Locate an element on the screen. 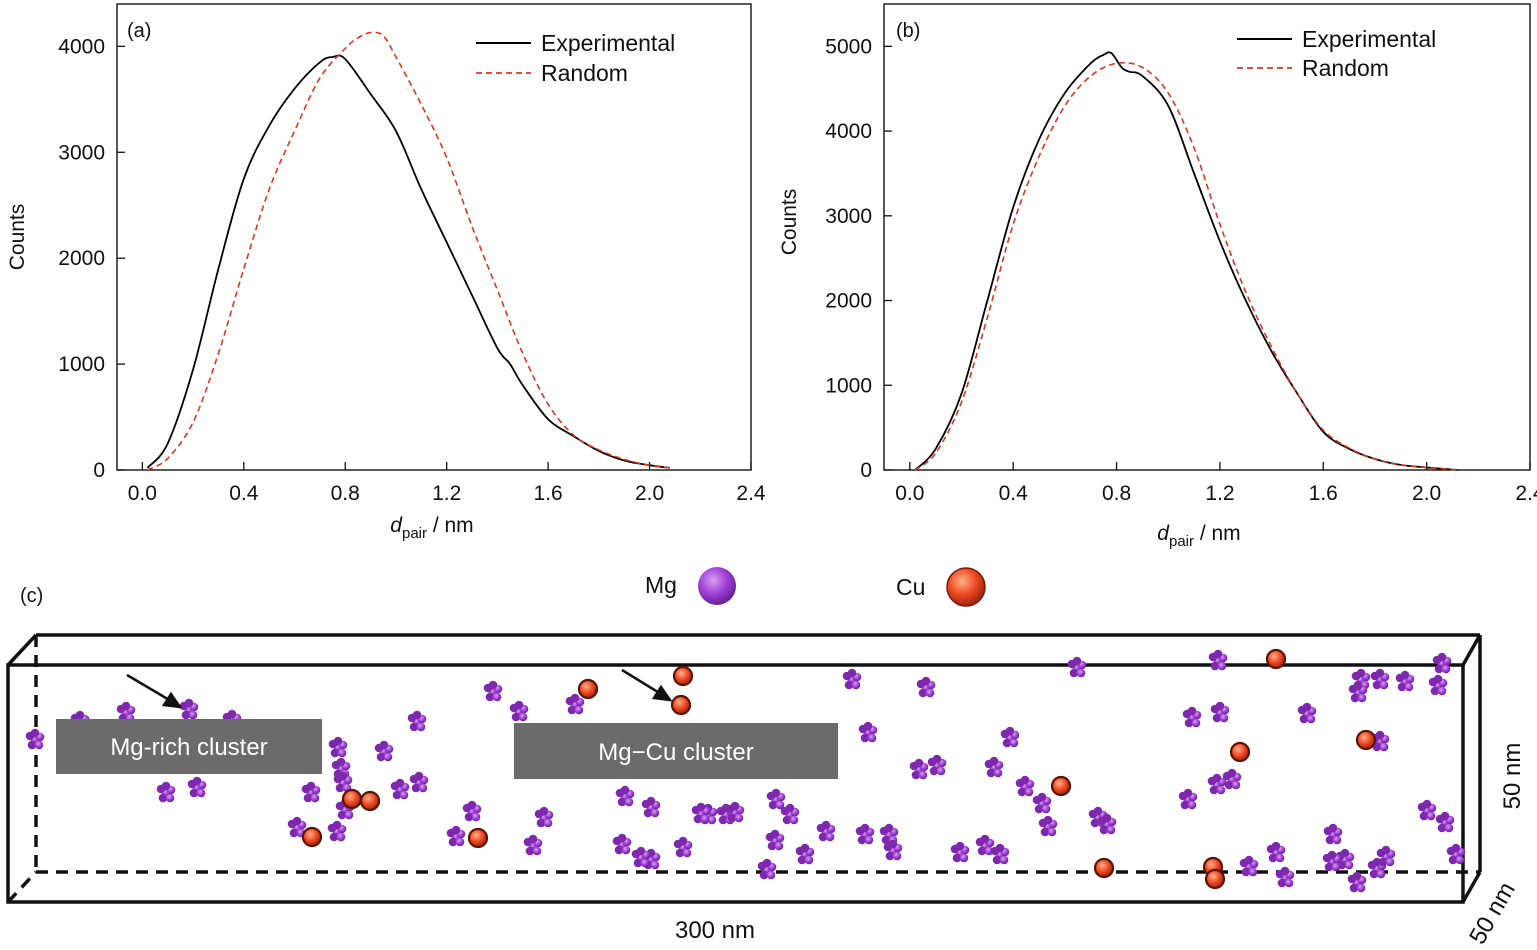  chart-b-legend: Experimental Random is located at coordinates (1336, 53).